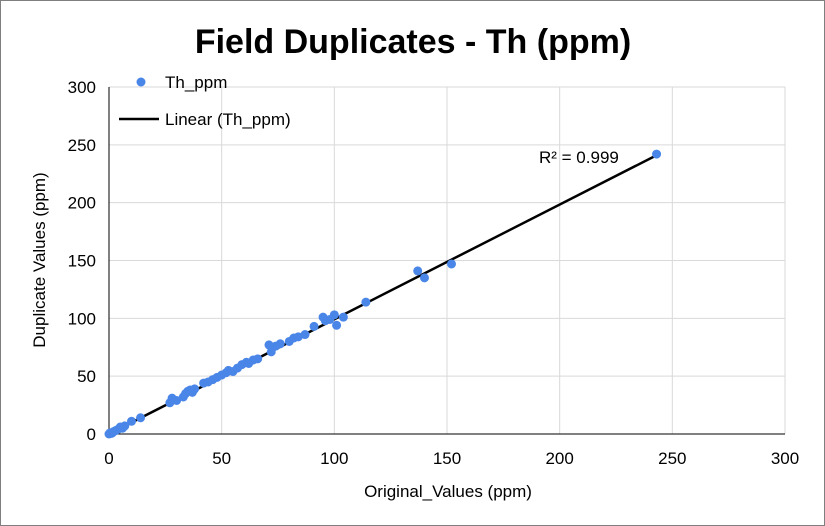 The height and width of the screenshot is (526, 825). What do you see at coordinates (448, 491) in the screenshot?
I see `x-axis-label: Original_Values (ppm)` at bounding box center [448, 491].